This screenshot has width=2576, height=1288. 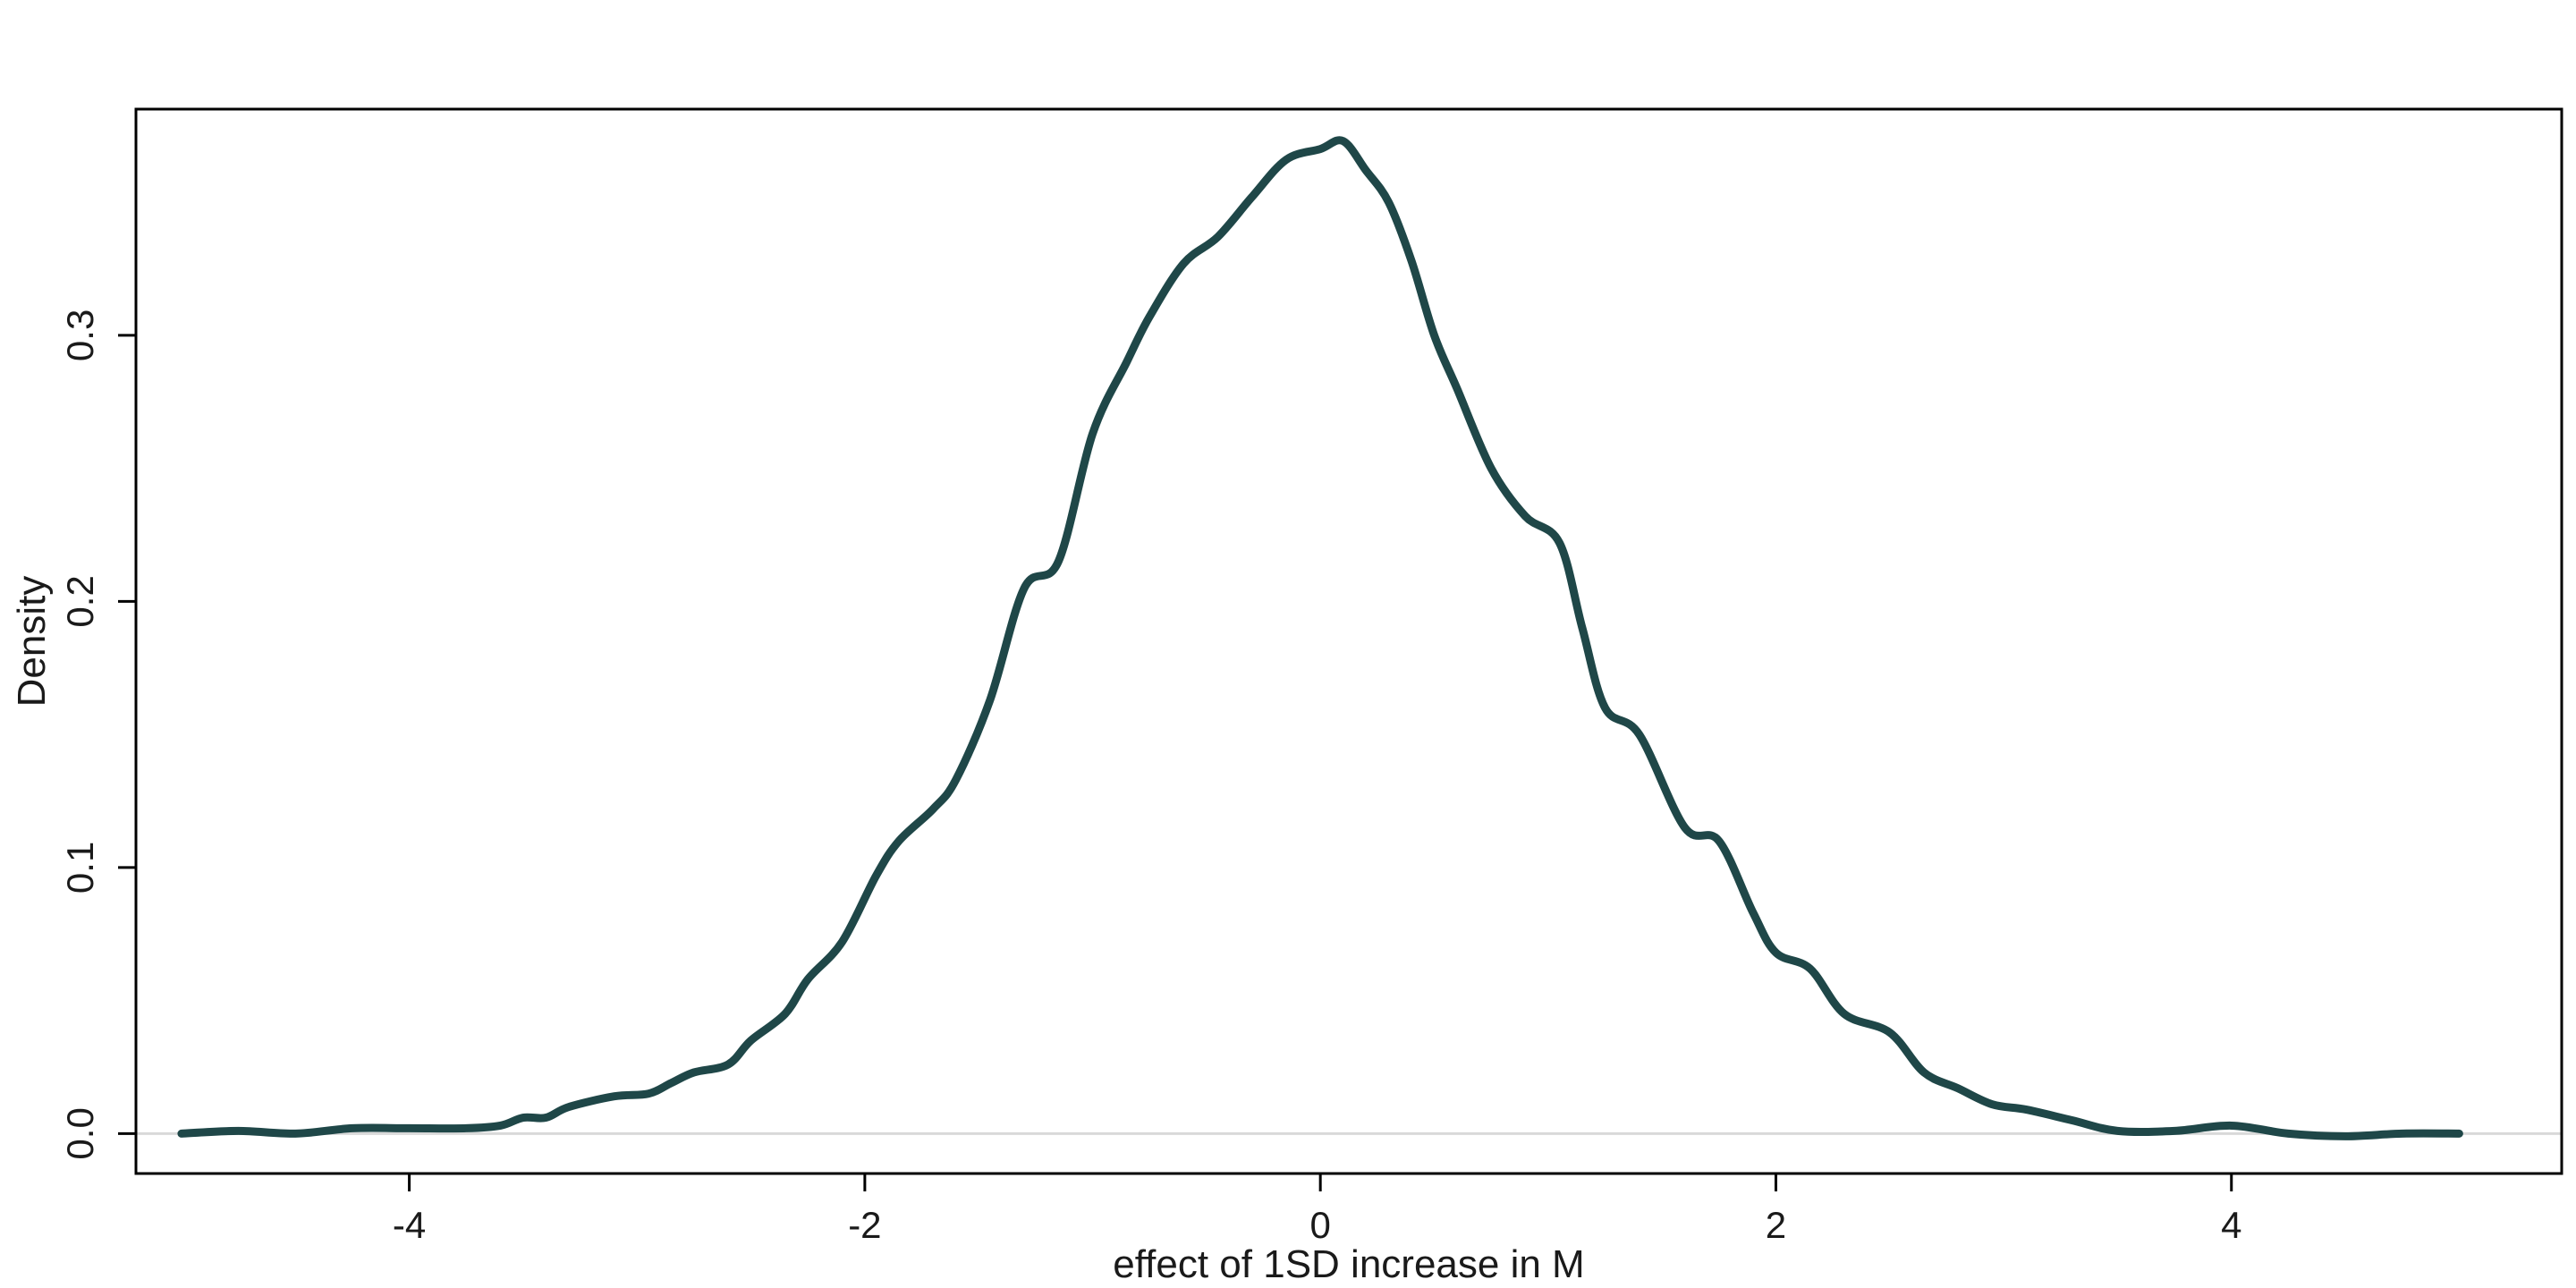 I want to click on x-axis: -4 -2 0 2 4, so click(x=1317, y=1210).